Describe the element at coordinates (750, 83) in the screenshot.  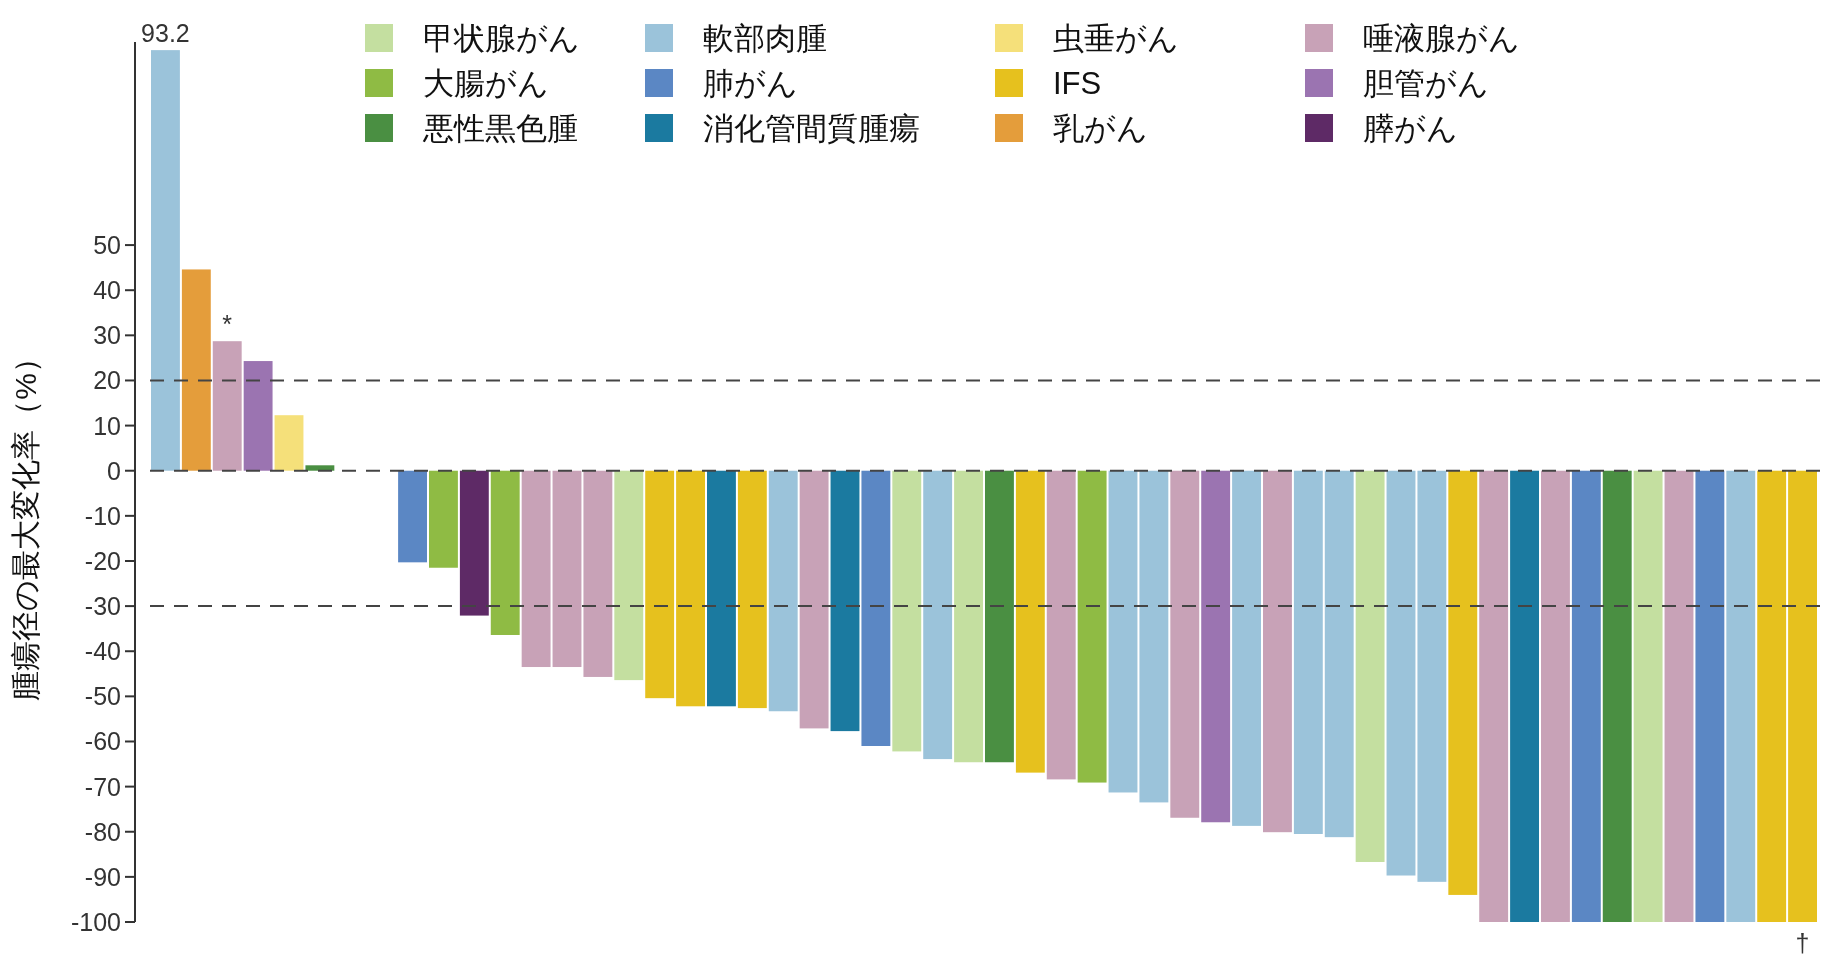
I see `legend-label: 肺がん` at that location.